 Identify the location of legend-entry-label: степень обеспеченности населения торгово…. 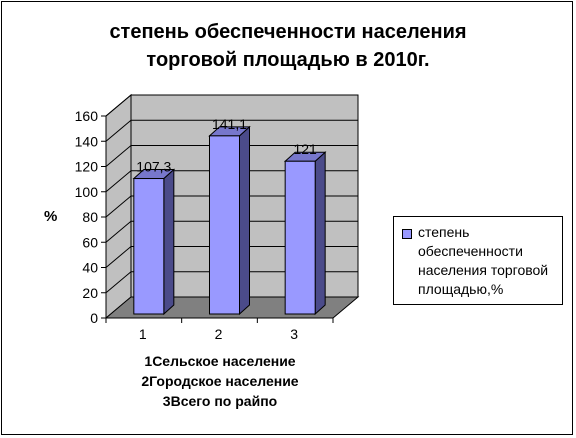
(483, 260).